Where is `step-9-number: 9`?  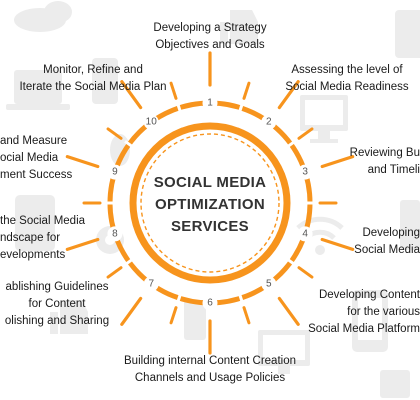 step-9-number: 9 is located at coordinates (115, 172).